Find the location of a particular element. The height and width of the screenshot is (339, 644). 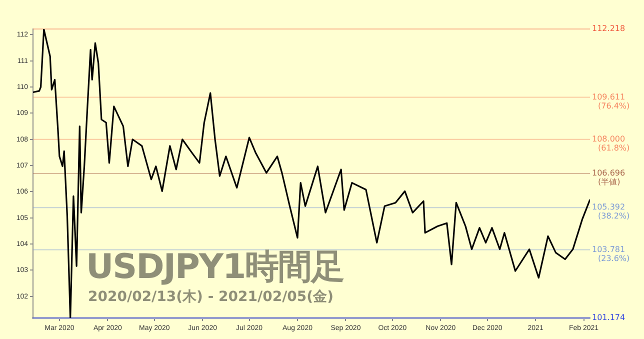

ref-line-label: 106.696 (半値) is located at coordinates (609, 177).